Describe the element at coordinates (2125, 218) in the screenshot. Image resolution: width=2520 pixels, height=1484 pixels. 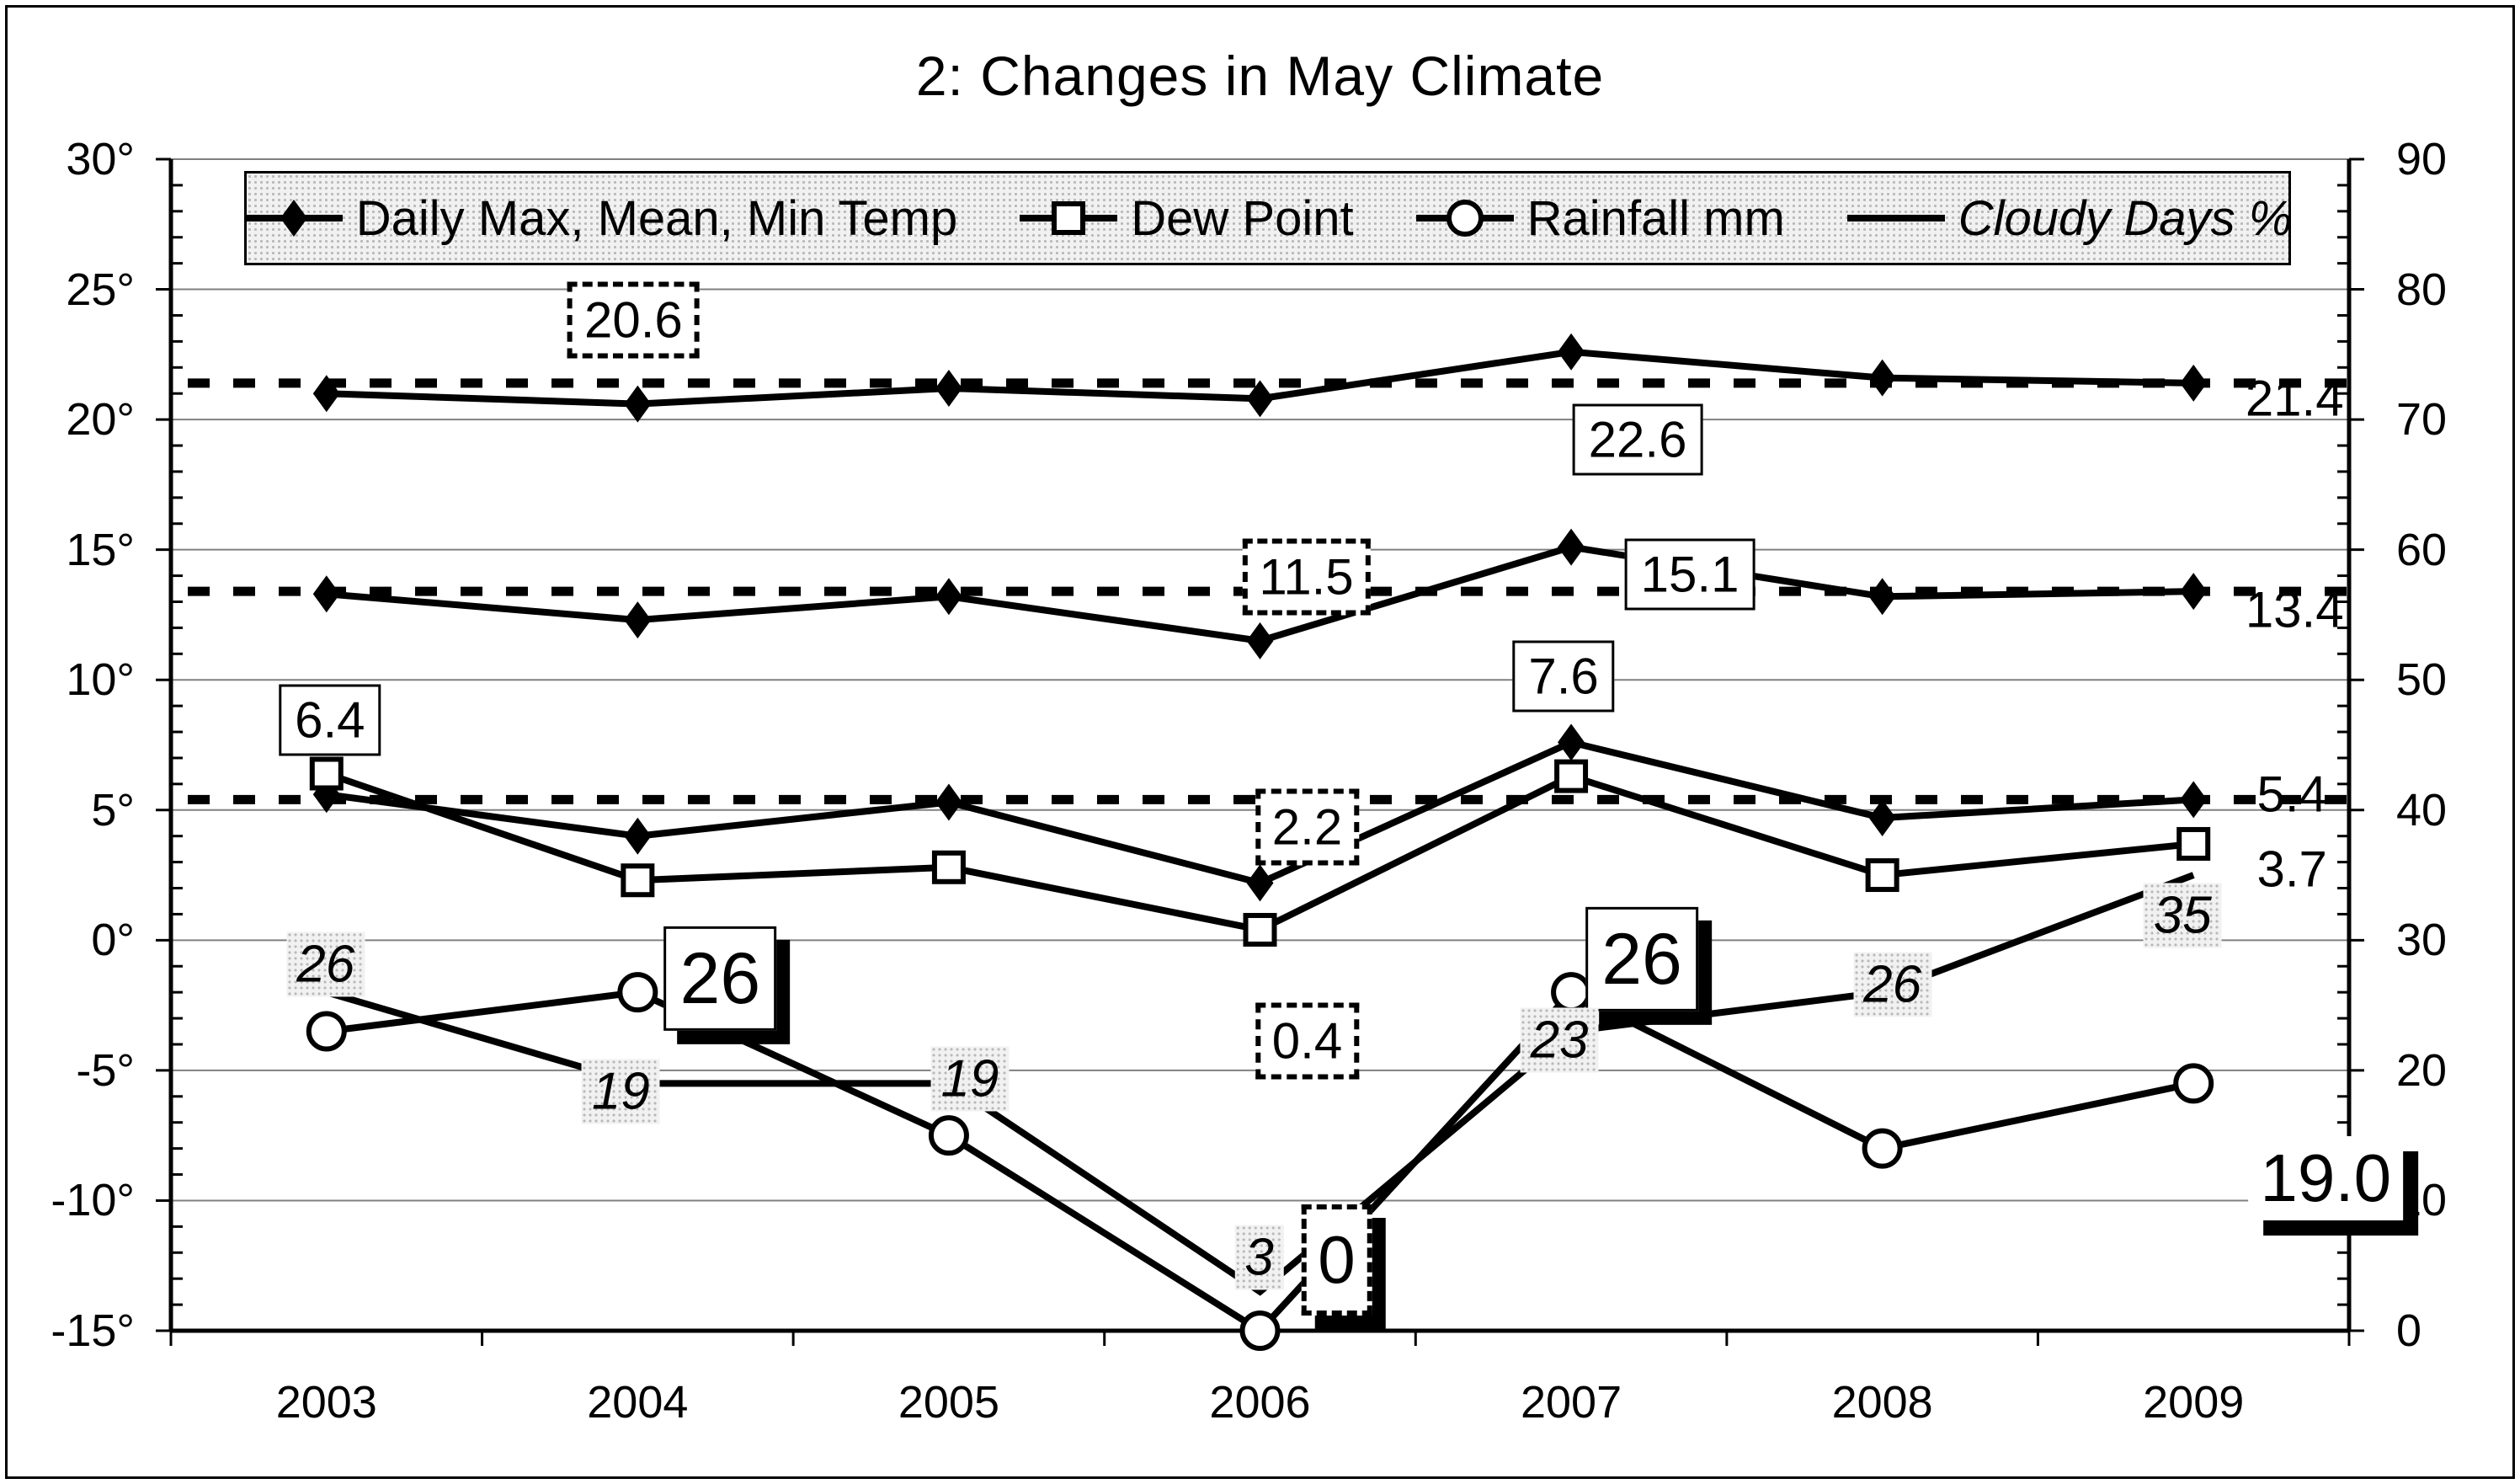
I see `legend-item-label: Cloudy Days %` at that location.